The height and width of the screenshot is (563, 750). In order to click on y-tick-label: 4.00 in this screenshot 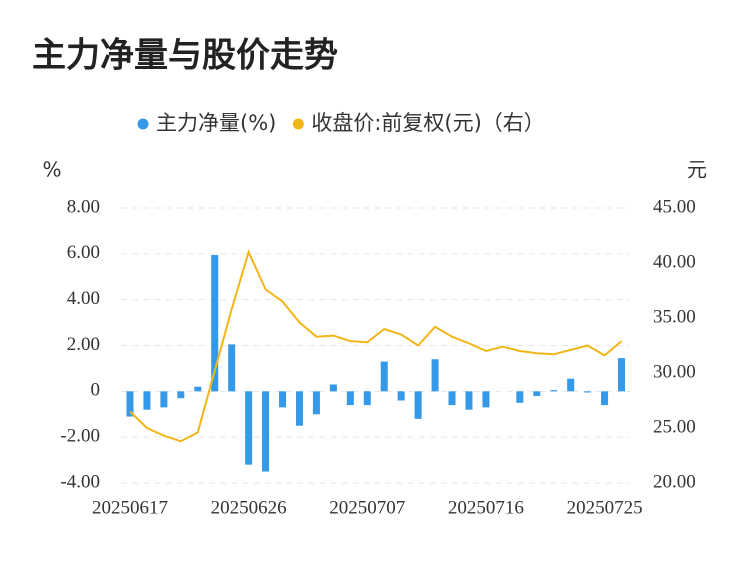, I will do `click(83, 298)`.